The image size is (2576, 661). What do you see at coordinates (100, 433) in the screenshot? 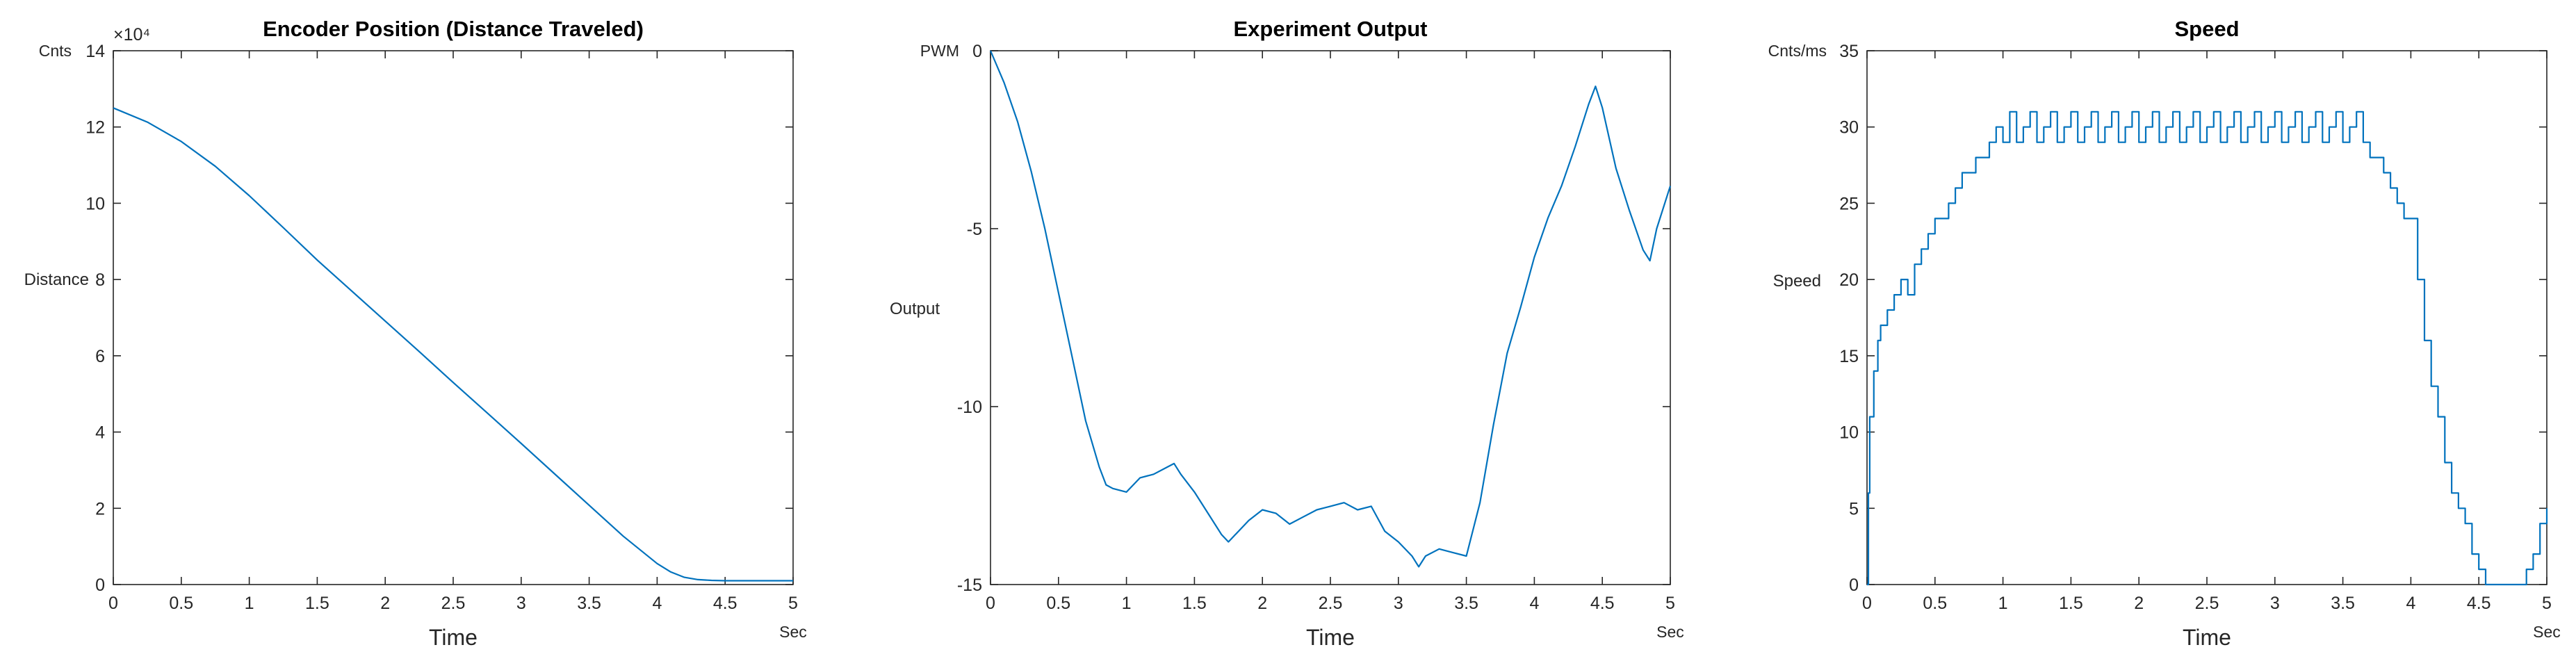
I see `y-tick-label: 4` at bounding box center [100, 433].